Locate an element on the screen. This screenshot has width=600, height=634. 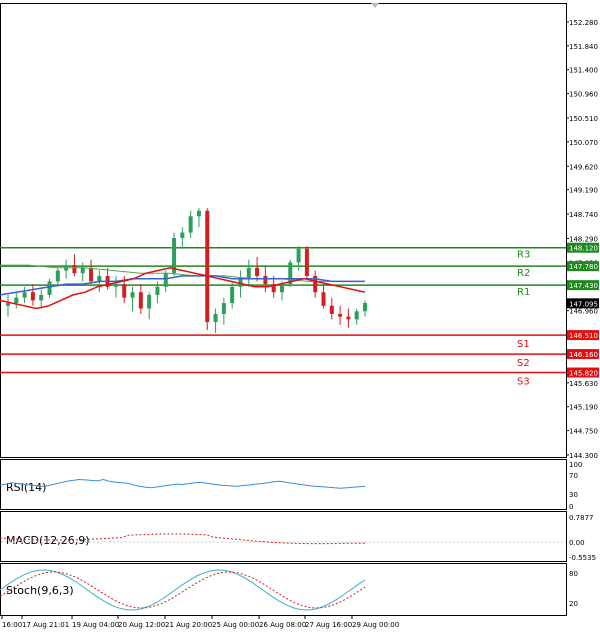
time-label: 16:00 is located at coordinates (12, 625).